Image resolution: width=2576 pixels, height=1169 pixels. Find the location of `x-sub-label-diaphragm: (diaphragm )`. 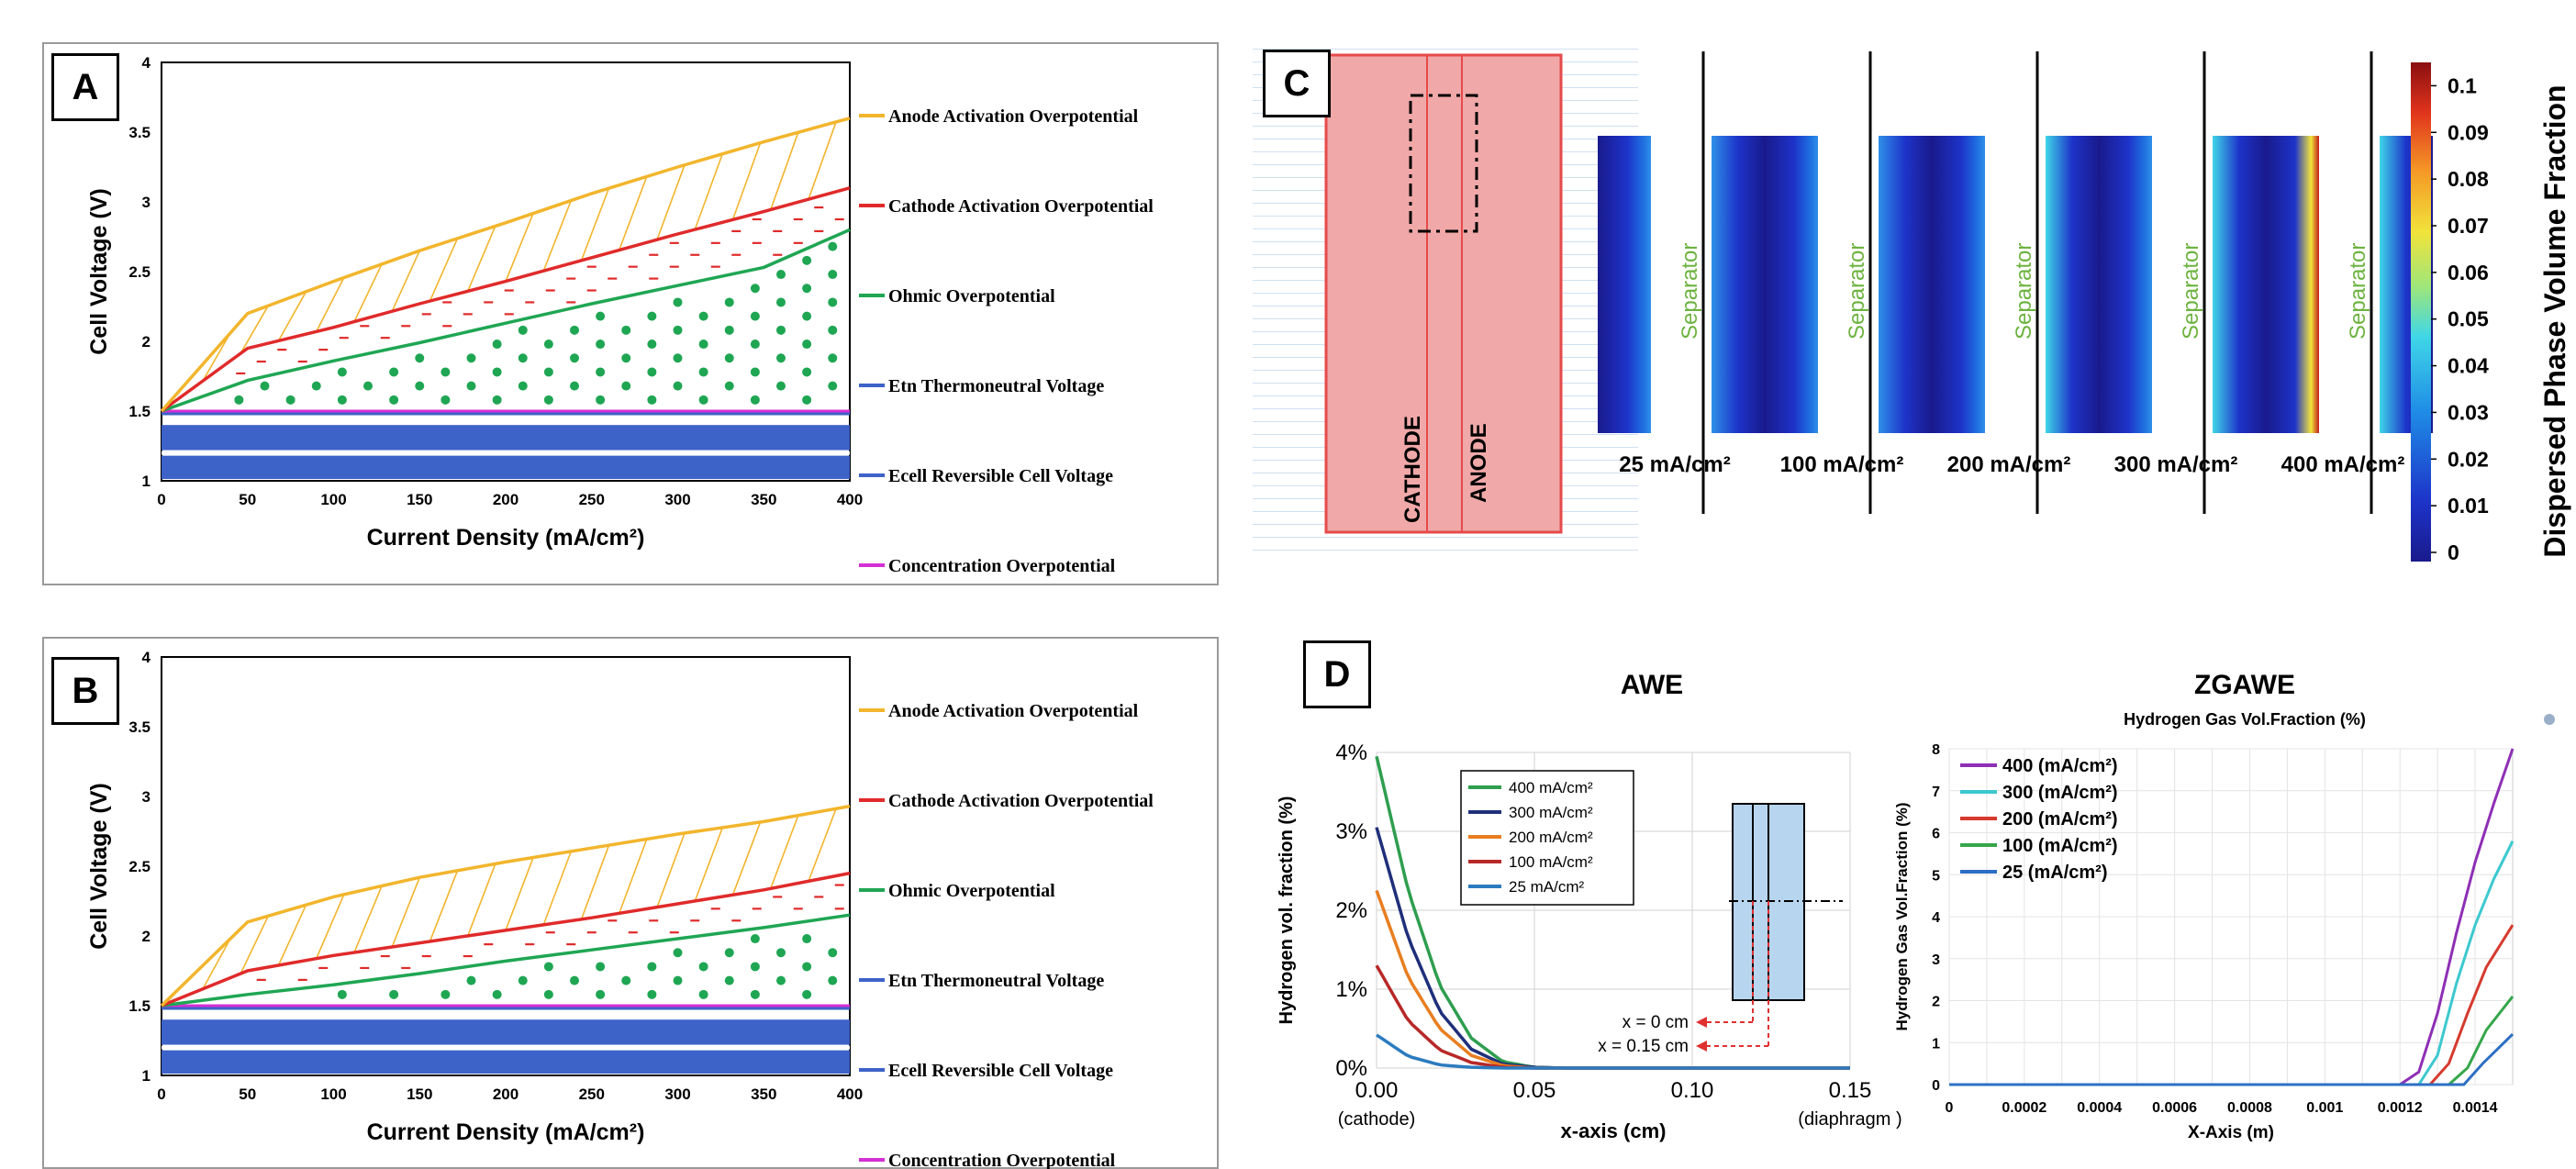

x-sub-label-diaphragm: (diaphragm ) is located at coordinates (1849, 1119).